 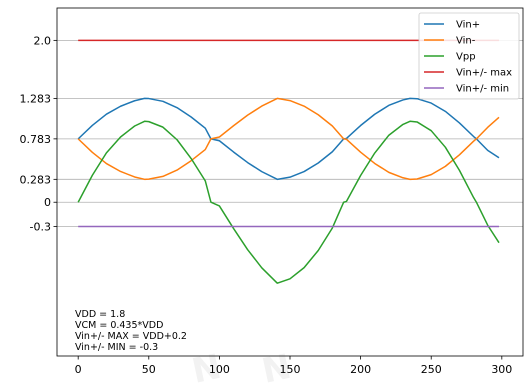 What do you see at coordinates (36, 98) in the screenshot?
I see `y-tick-label: 1.283` at bounding box center [36, 98].